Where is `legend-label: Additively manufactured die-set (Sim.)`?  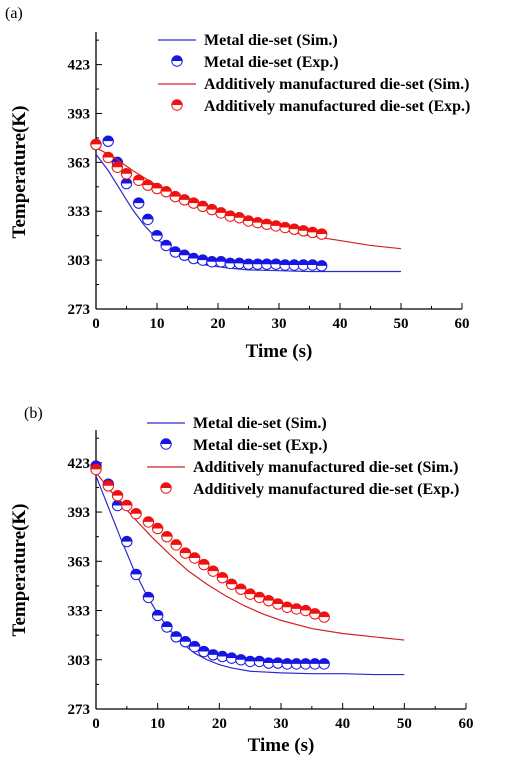
legend-label: Additively manufactured die-set (Sim.) is located at coordinates (336, 84).